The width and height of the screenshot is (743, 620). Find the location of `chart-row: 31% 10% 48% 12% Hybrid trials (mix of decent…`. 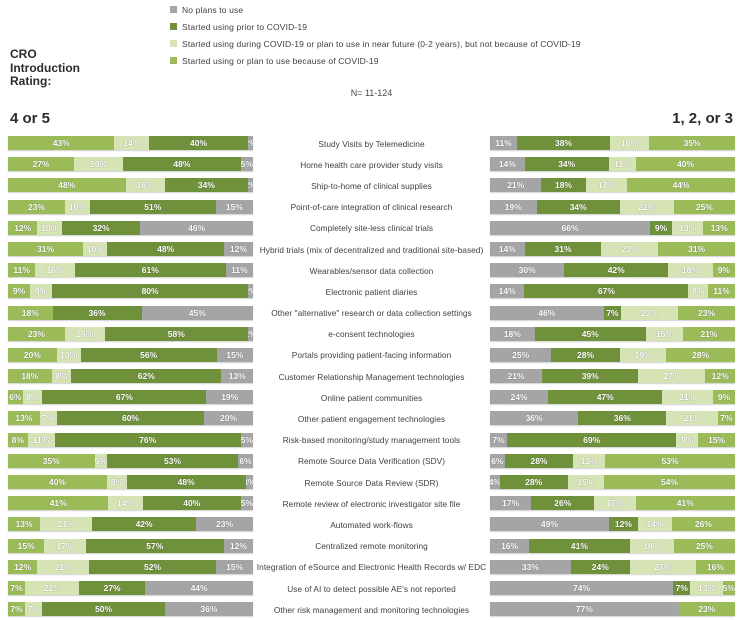

chart-row: 31% 10% 48% 12% Hybrid trials (mix of decent… is located at coordinates (371, 249).